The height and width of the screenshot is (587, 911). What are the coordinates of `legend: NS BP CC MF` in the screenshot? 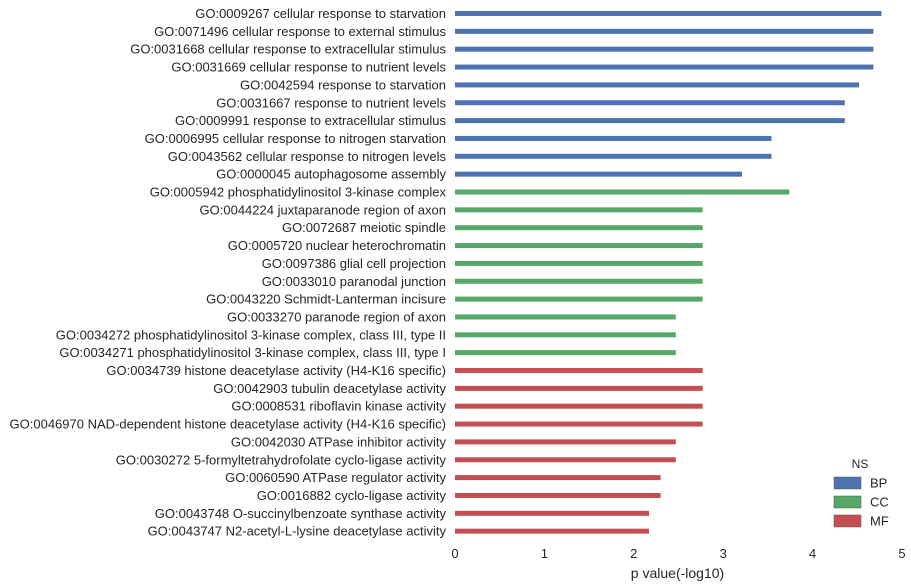 It's located at (861, 493).